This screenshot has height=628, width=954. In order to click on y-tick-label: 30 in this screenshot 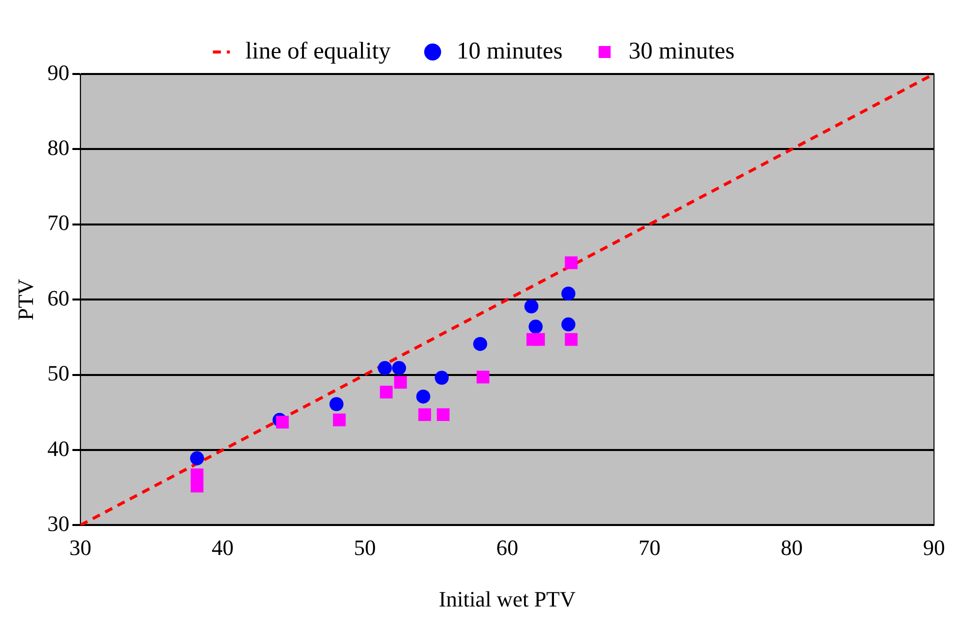, I will do `click(58, 523)`.